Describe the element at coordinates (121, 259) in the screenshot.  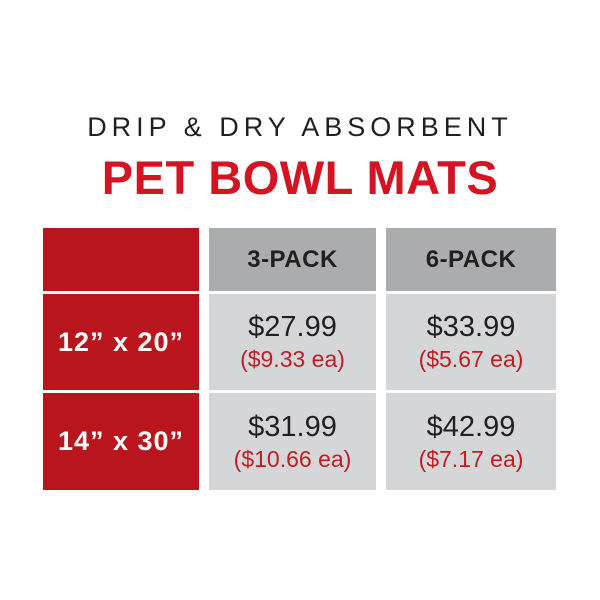
I see `header-cell-size-blank` at that location.